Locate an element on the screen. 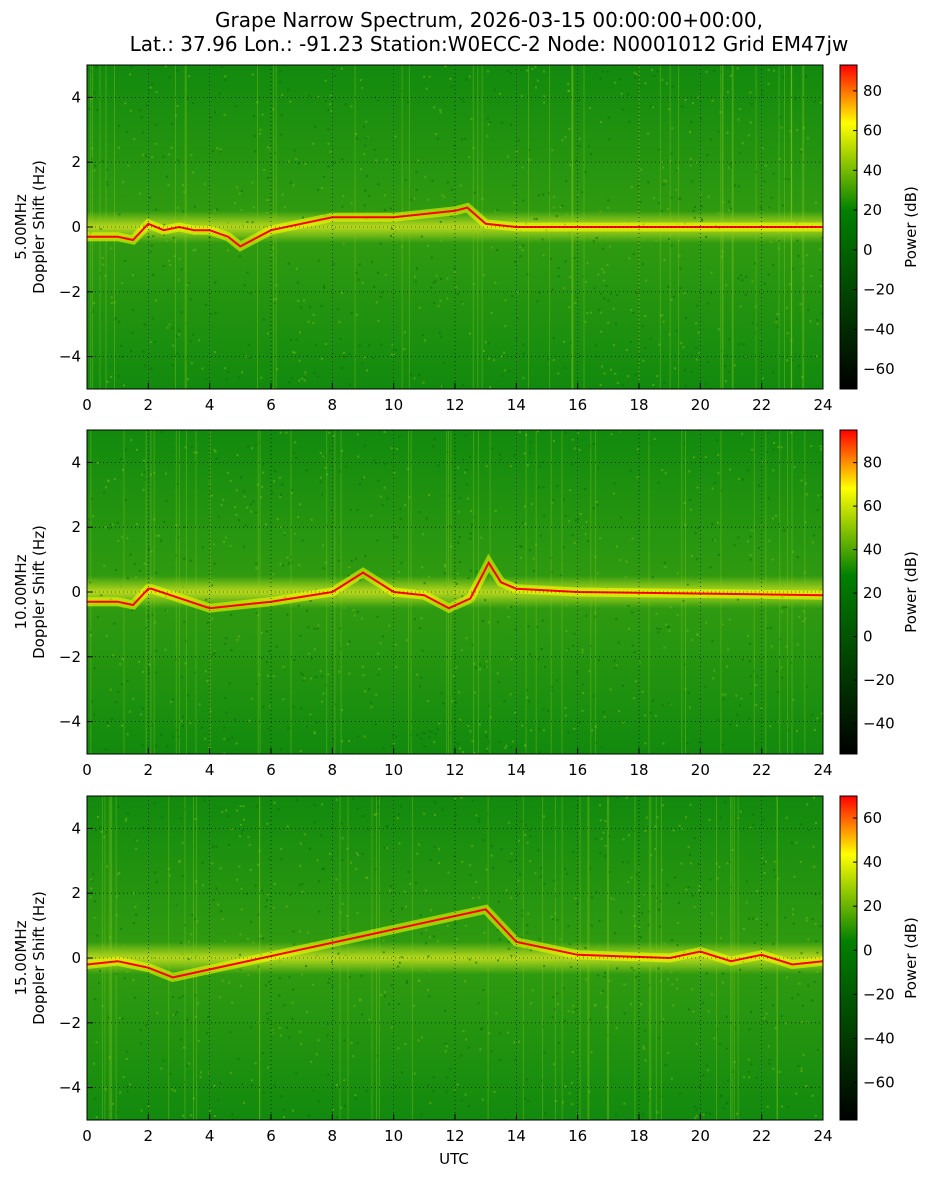  x-axis-label: UTC is located at coordinates (454, 1159).